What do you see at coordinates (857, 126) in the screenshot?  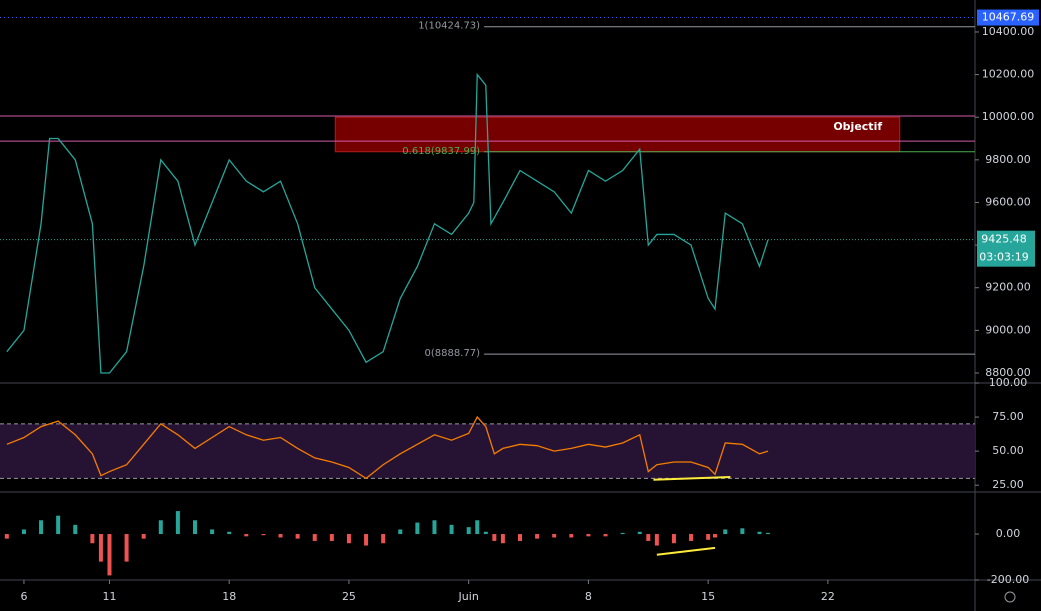 I see `zone-label: Objectif` at bounding box center [857, 126].